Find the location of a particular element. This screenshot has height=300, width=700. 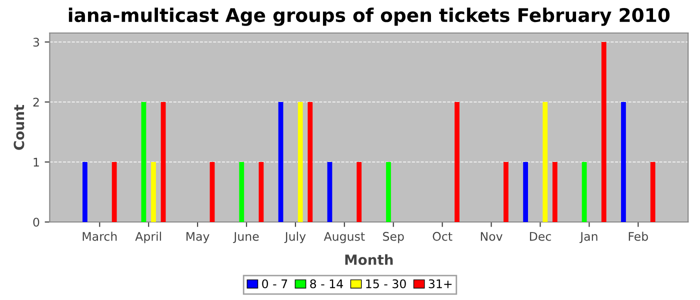

x-tick-label: August is located at coordinates (344, 238).